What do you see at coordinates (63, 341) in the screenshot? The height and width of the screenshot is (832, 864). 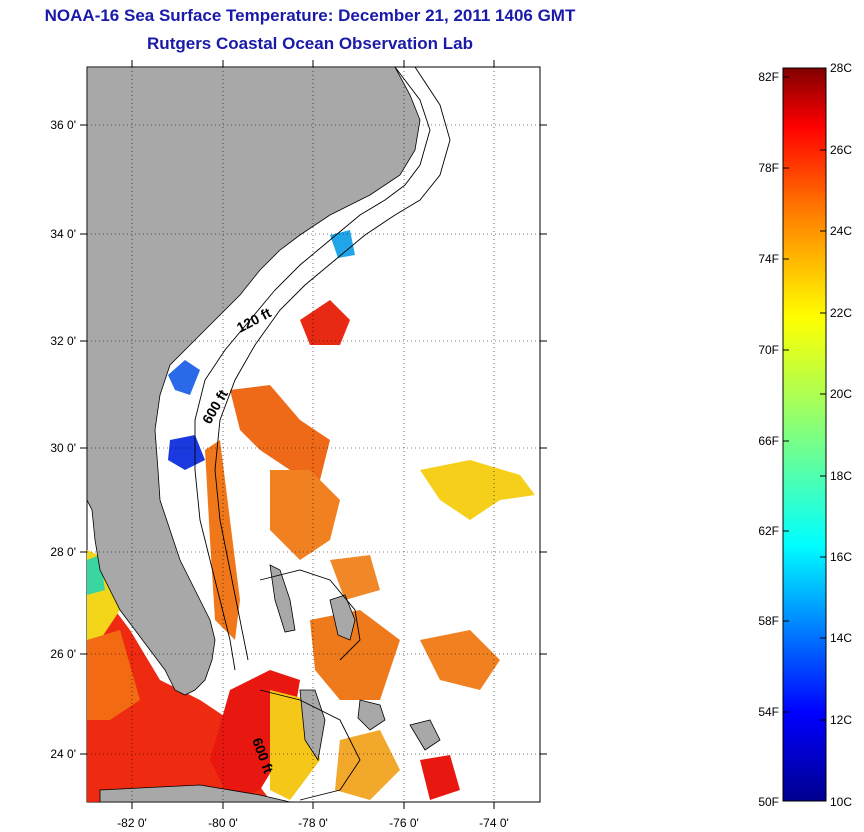 I see `lat-label: 32 0'` at bounding box center [63, 341].